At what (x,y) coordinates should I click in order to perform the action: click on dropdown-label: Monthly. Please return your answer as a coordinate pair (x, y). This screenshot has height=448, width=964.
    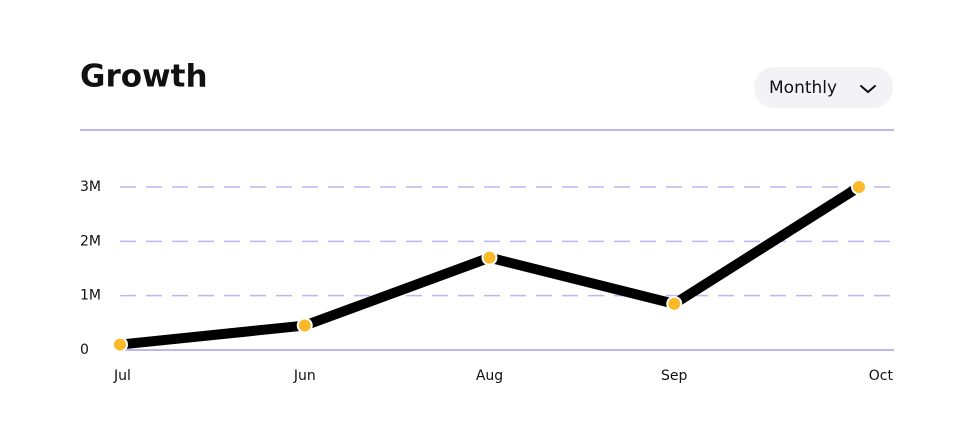
    Looking at the image, I should click on (803, 88).